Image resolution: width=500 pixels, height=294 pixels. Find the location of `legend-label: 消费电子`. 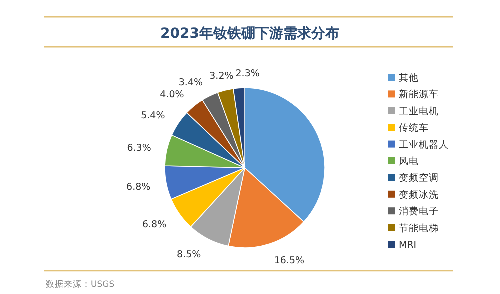

legend-label: 消费电子 is located at coordinates (419, 212).